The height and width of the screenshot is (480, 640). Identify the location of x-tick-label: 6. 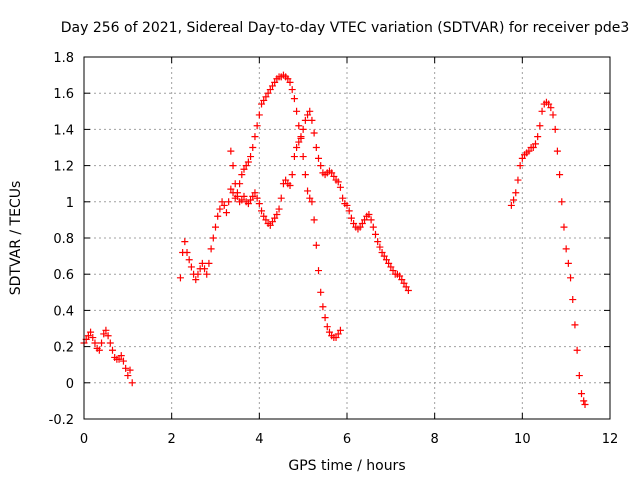
(347, 439).